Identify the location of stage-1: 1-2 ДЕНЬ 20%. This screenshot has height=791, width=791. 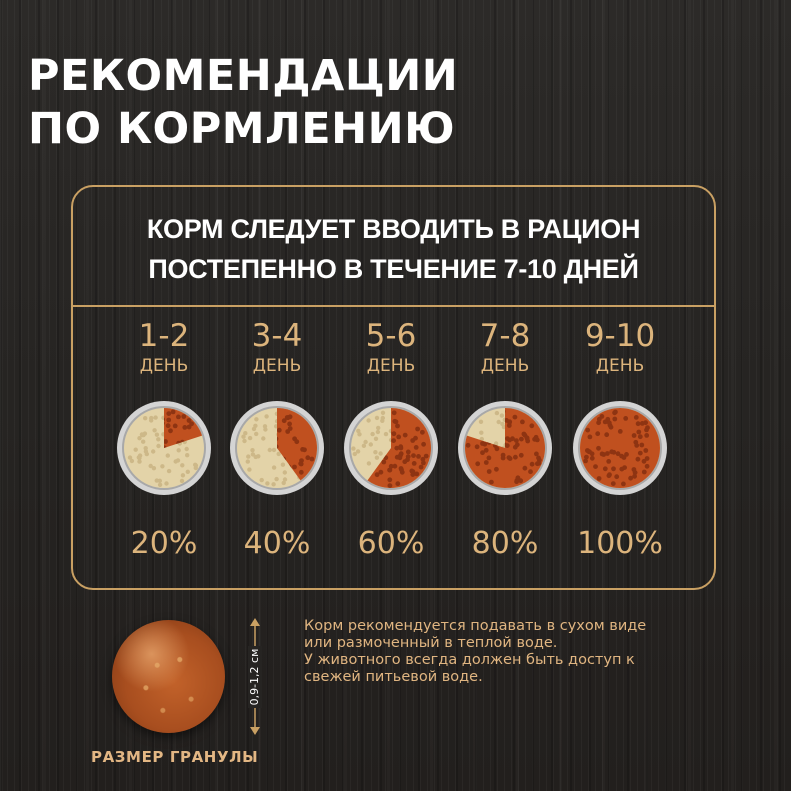
(164, 440).